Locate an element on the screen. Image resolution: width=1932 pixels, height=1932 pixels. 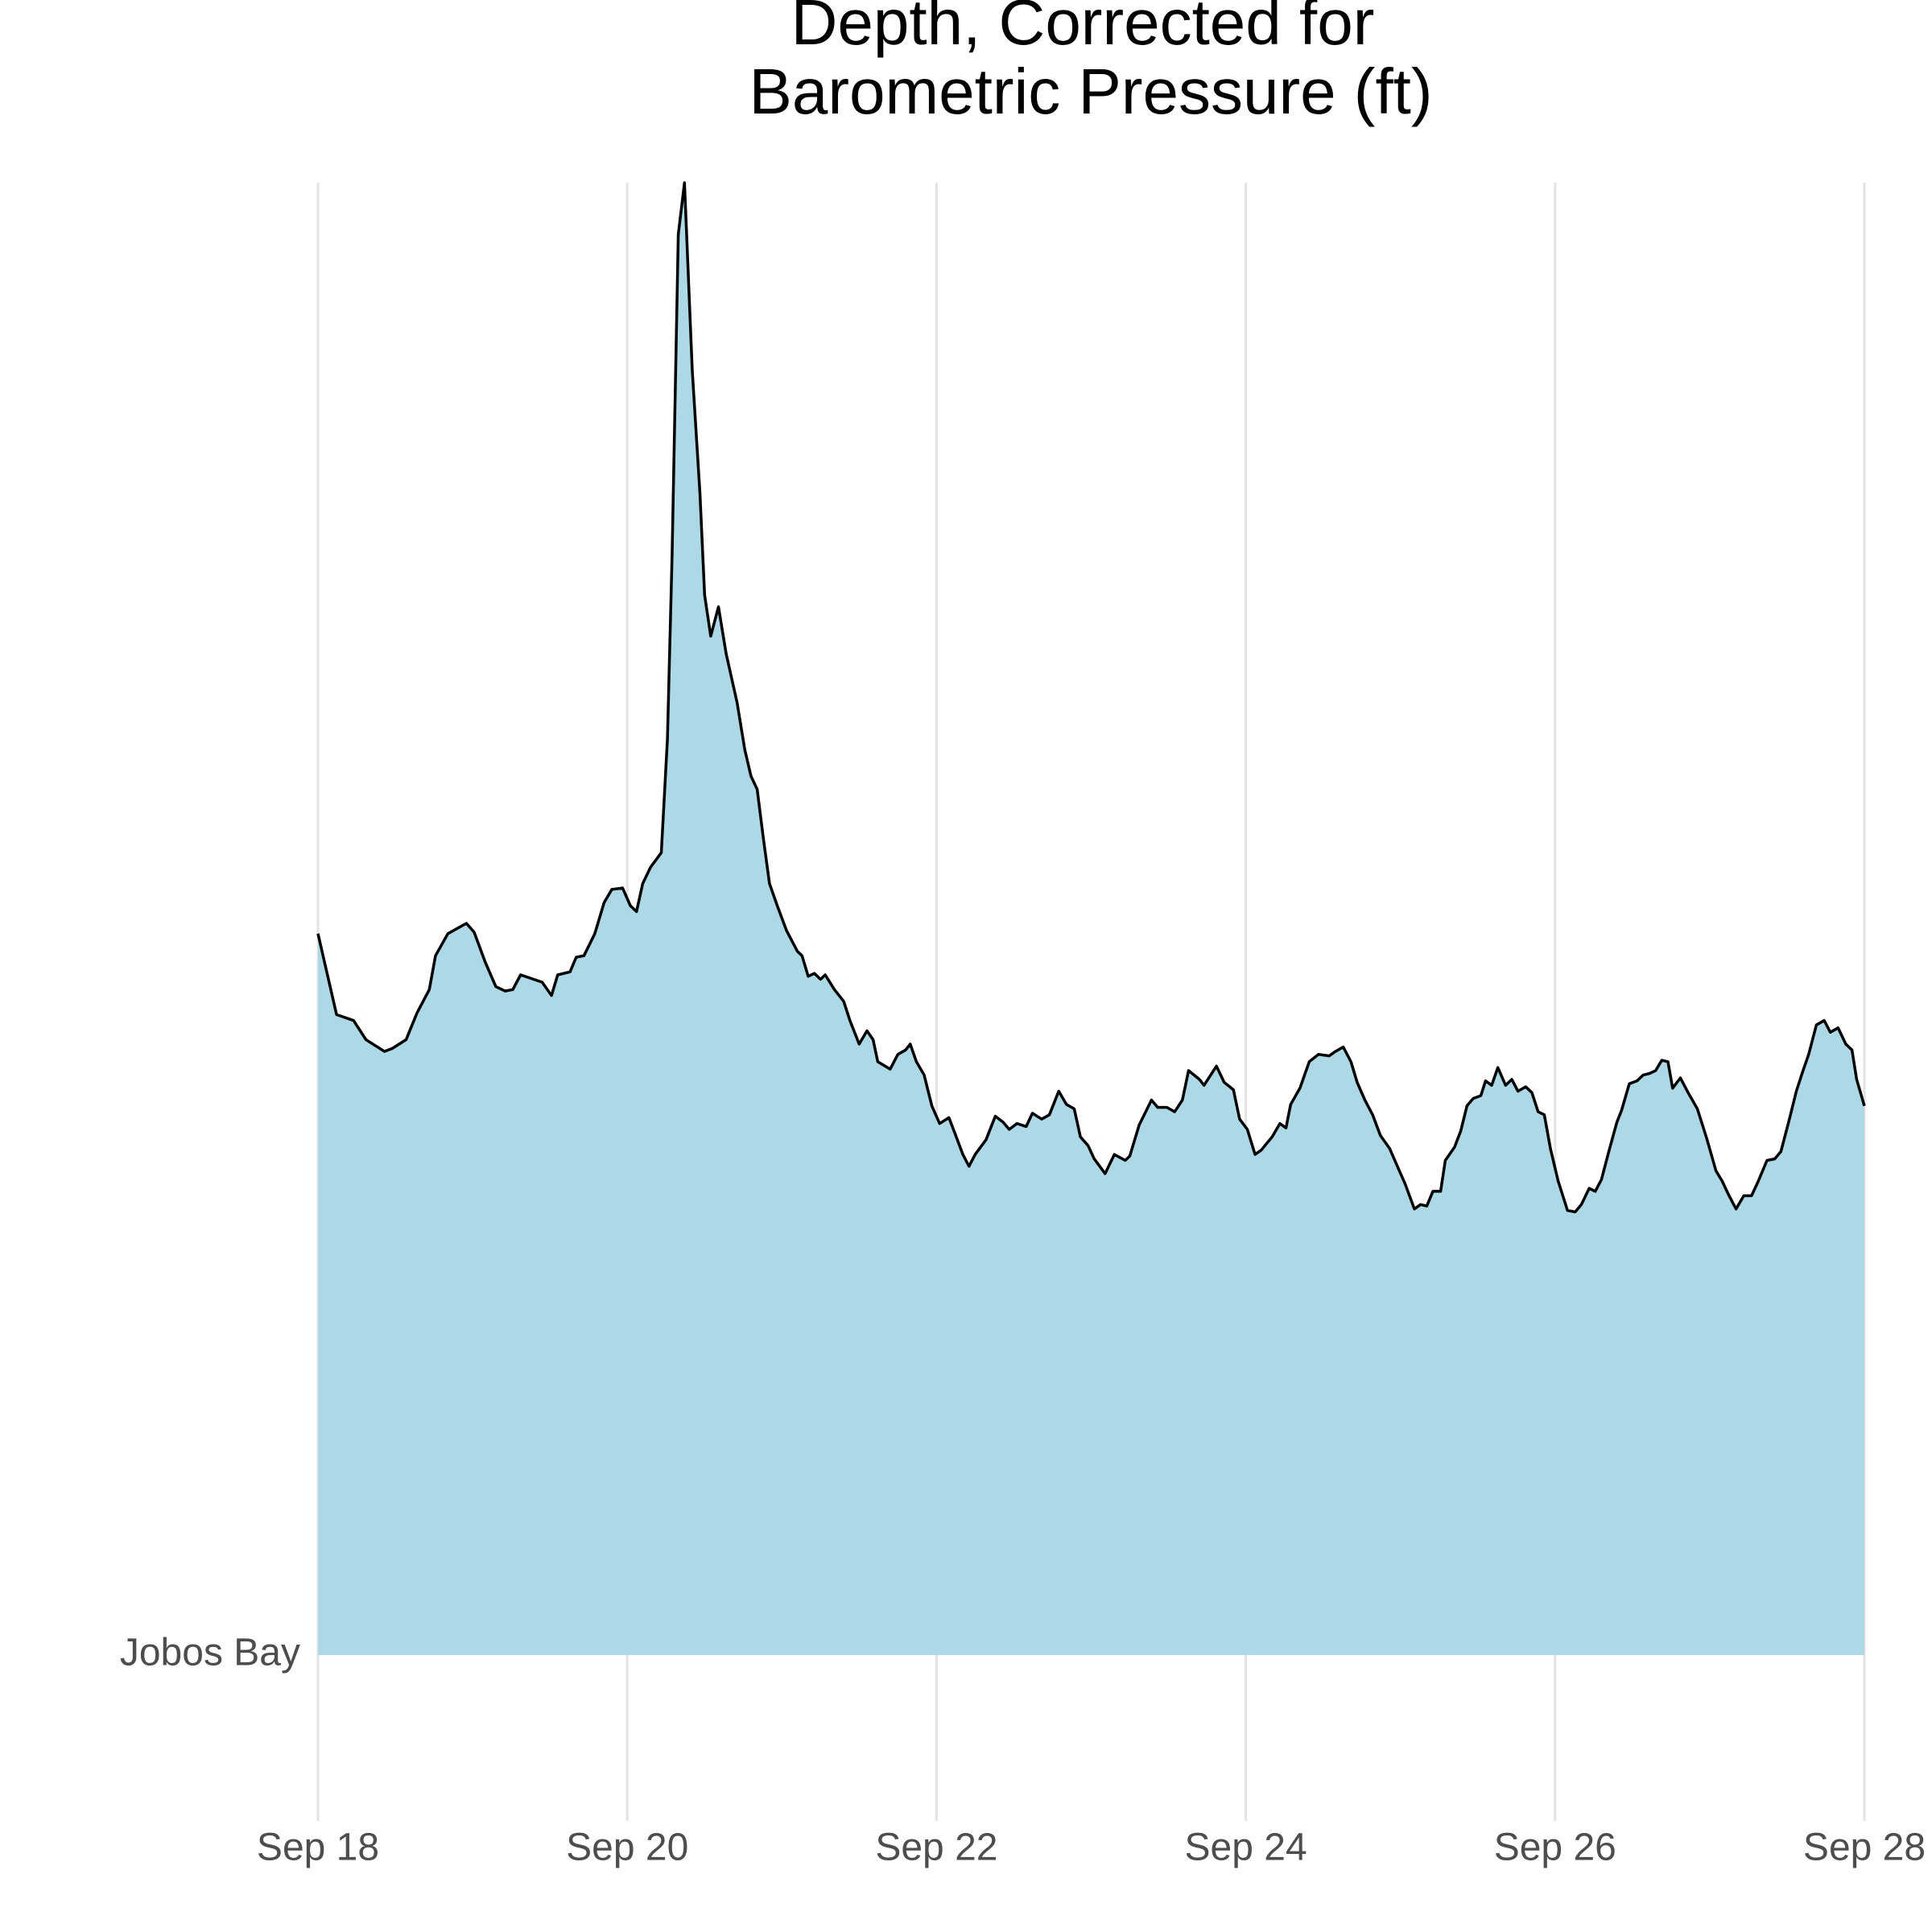
x-tick-label: Sep 22 is located at coordinates (936, 1848).